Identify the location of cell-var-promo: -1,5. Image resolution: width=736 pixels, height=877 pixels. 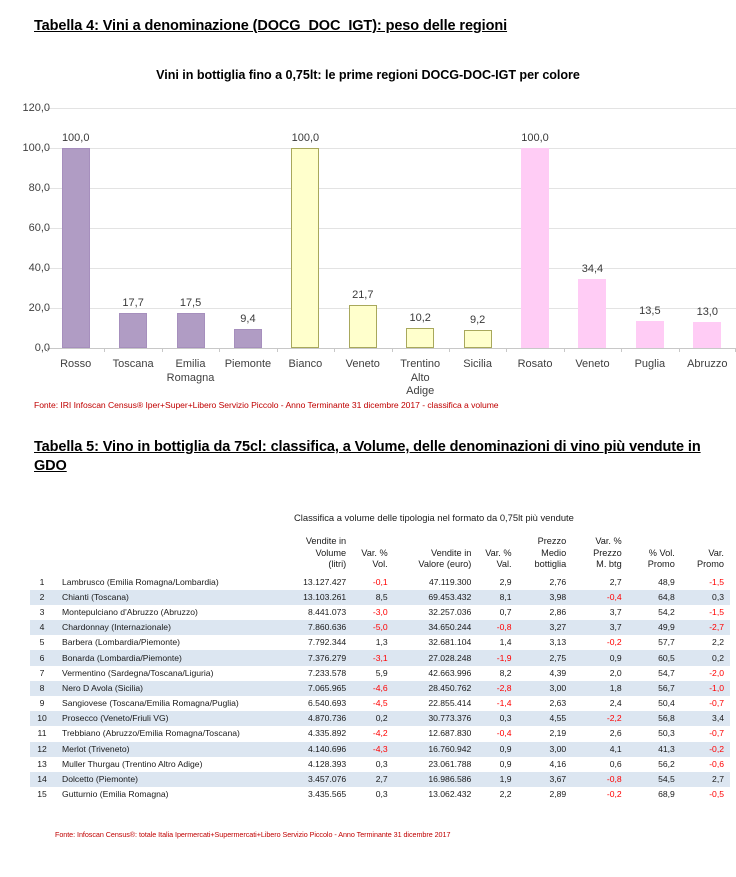
(716, 581).